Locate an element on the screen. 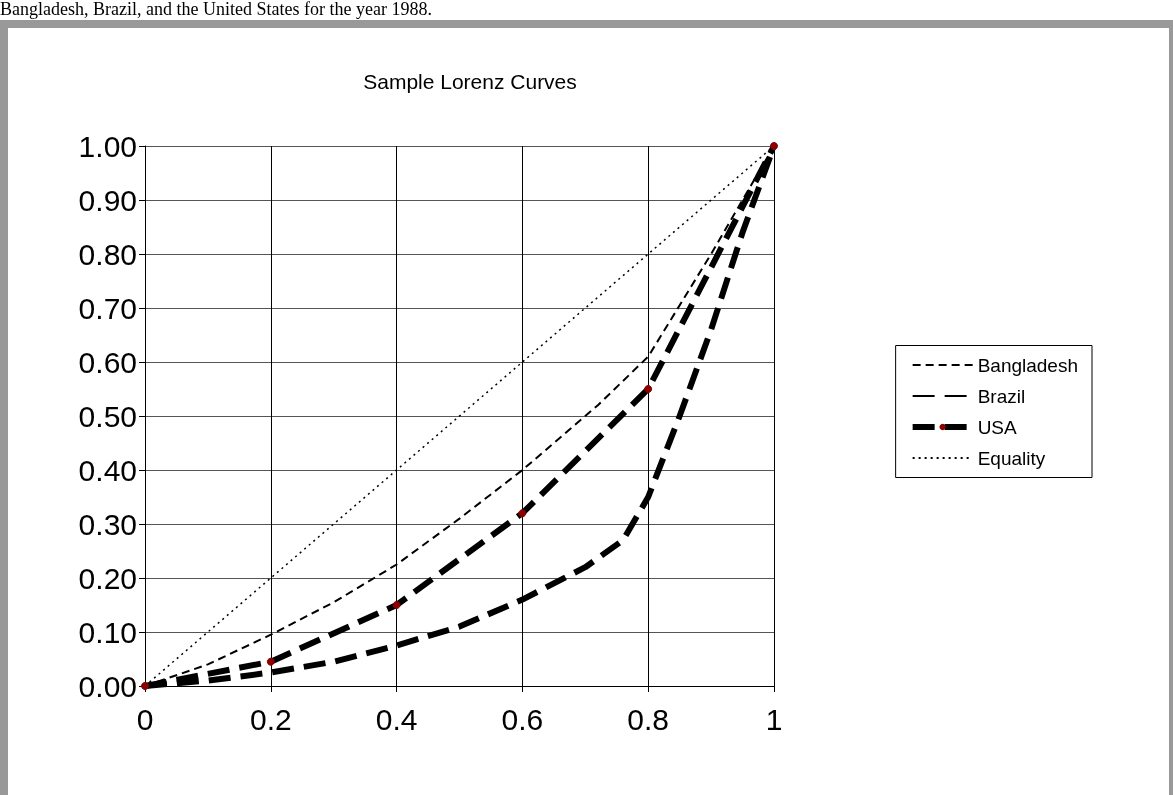 The width and height of the screenshot is (1173, 795). x-tick-label: 1 is located at coordinates (774, 719).